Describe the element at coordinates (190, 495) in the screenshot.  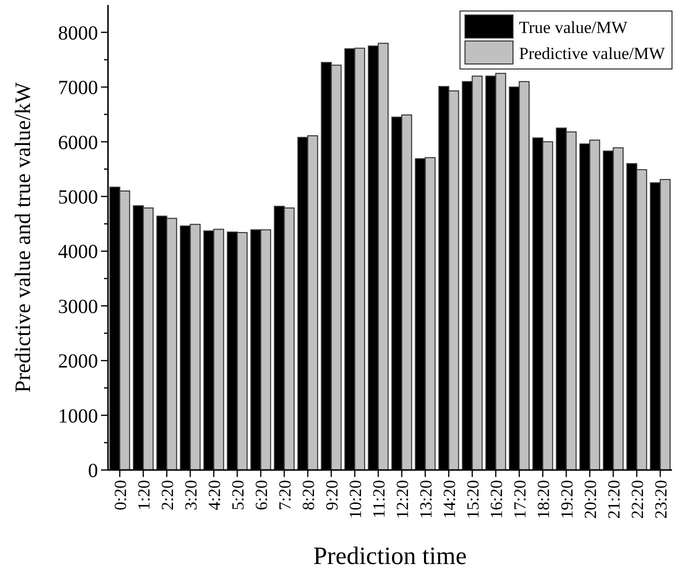
I see `x-tick-label: 3:20` at that location.